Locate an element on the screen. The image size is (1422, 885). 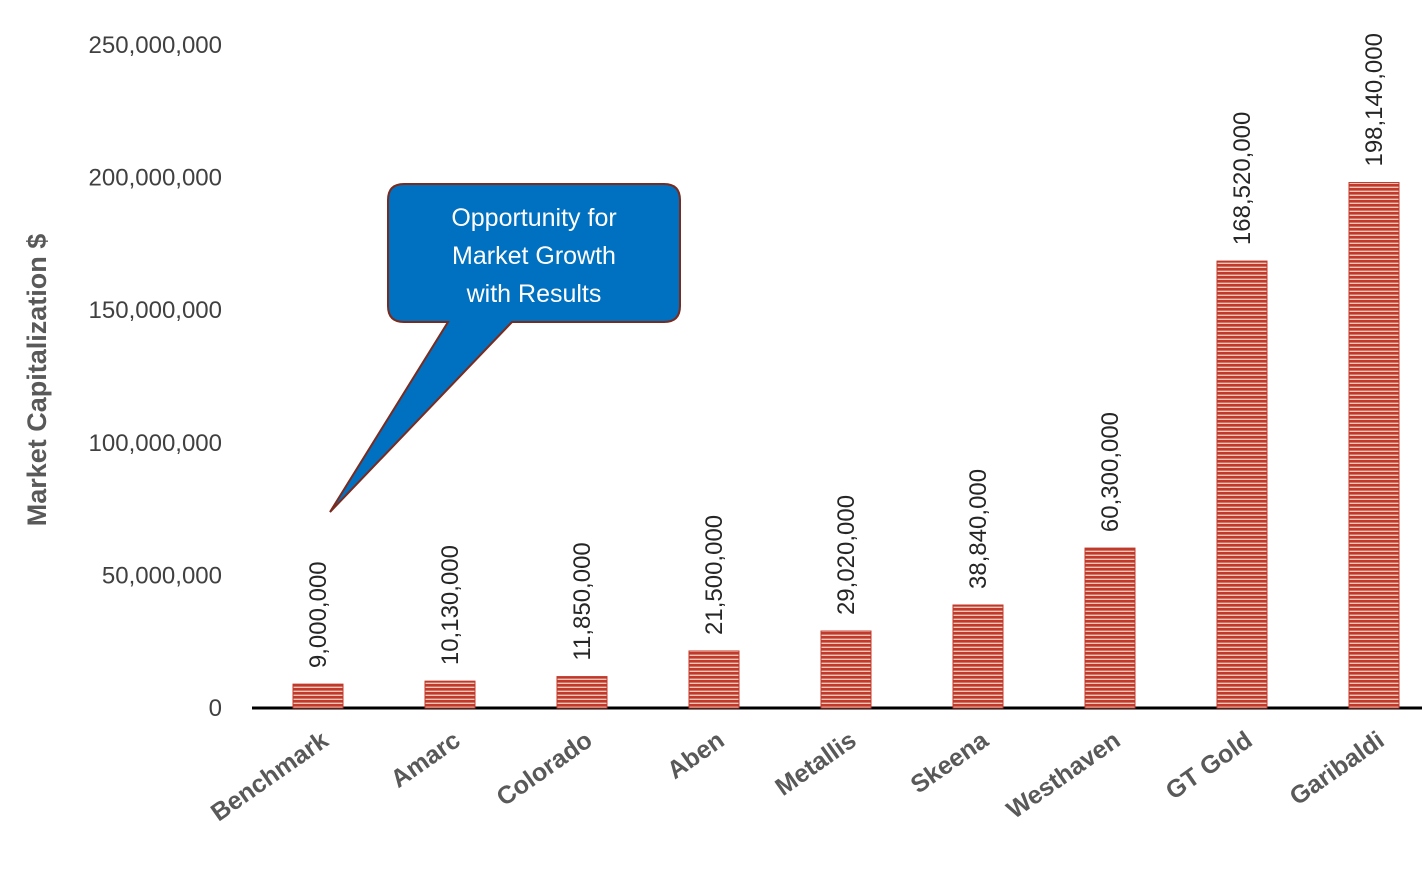
x-tick-label: GT Gold is located at coordinates (1209, 765).